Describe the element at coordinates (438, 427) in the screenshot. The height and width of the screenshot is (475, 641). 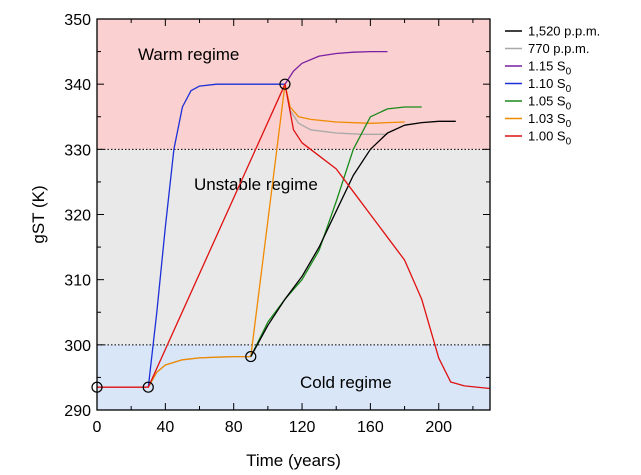
I see `x-tick-label-200: 200` at that location.